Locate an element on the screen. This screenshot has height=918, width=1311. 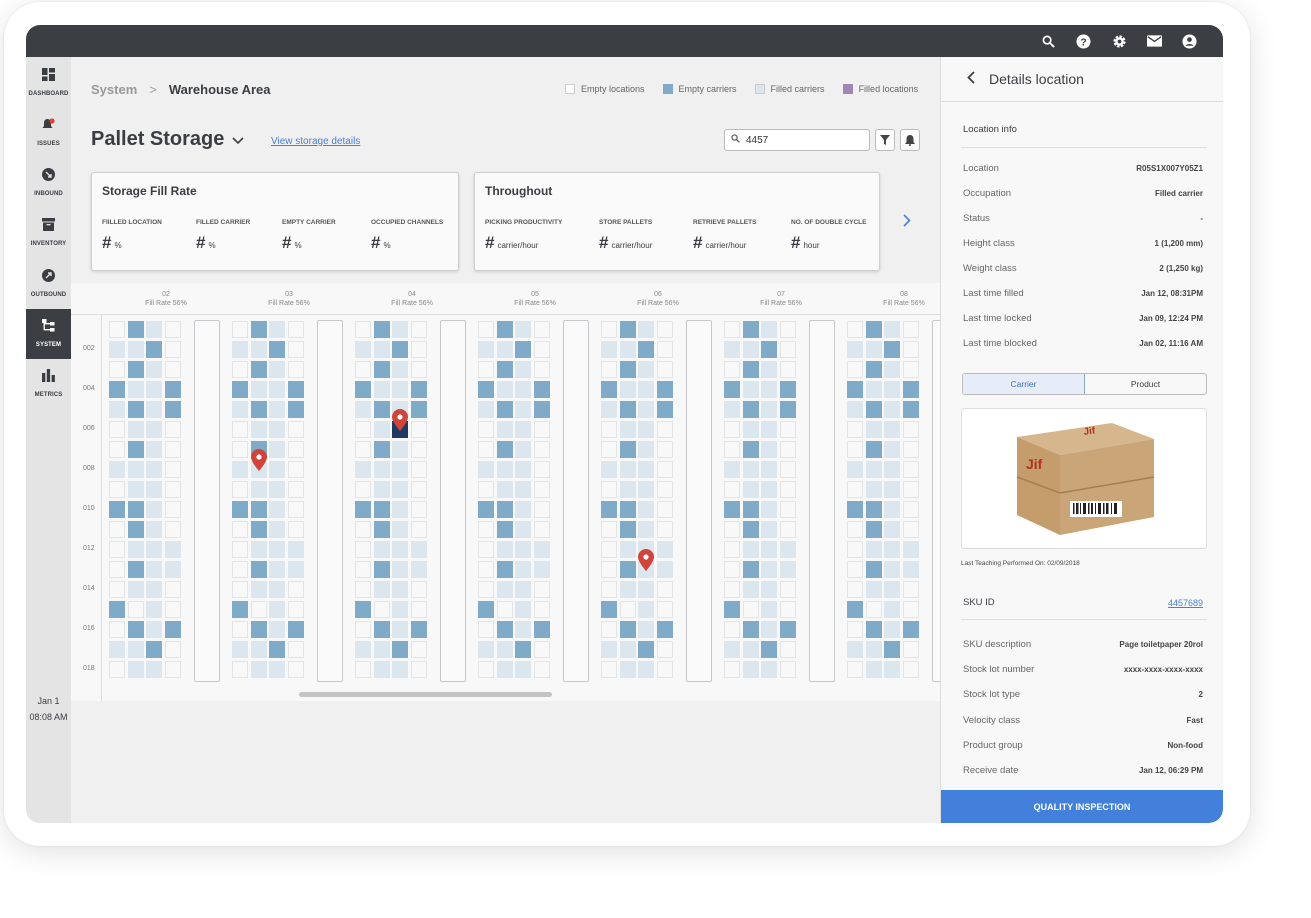
sku-id-link: 4457689 is located at coordinates (1185, 602).